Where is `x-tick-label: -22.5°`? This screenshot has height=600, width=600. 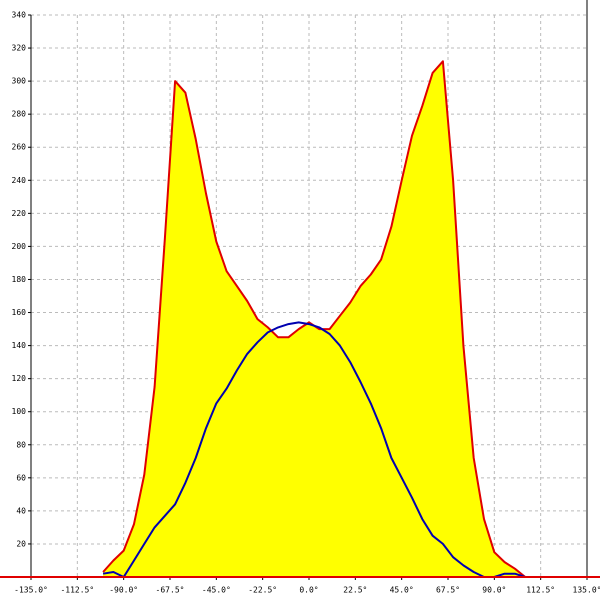
x-tick-label: -22.5° is located at coordinates (262, 590).